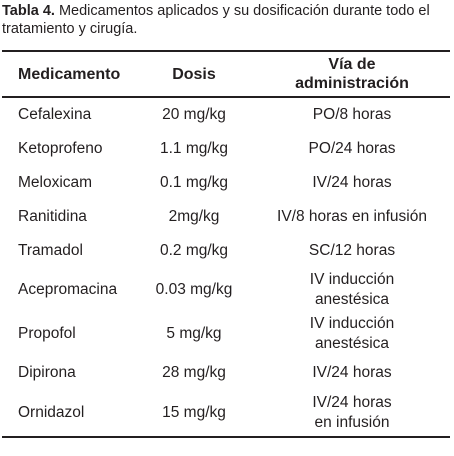 Image resolution: width=454 pixels, height=456 pixels. I want to click on table-row: Meloxicam 0.1 mg/kg IV/24 horas, so click(226, 183).